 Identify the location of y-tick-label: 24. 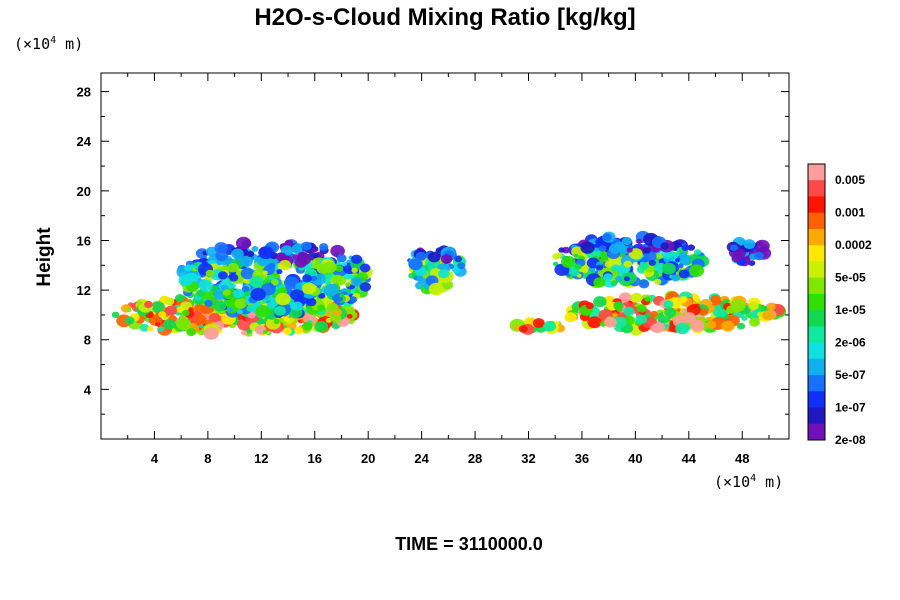
(84, 141).